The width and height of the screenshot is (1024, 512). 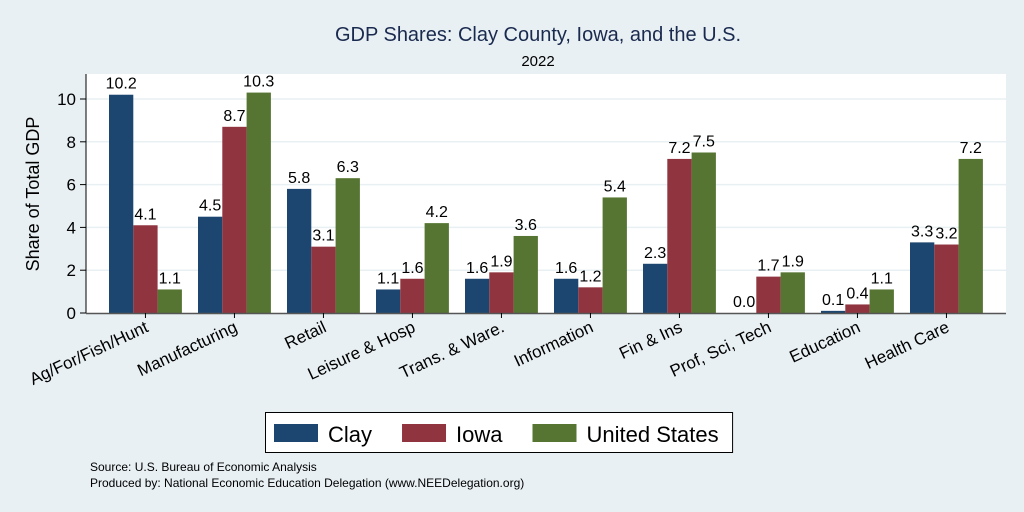 I want to click on x-tick-label: Health Care, so click(x=907, y=345).